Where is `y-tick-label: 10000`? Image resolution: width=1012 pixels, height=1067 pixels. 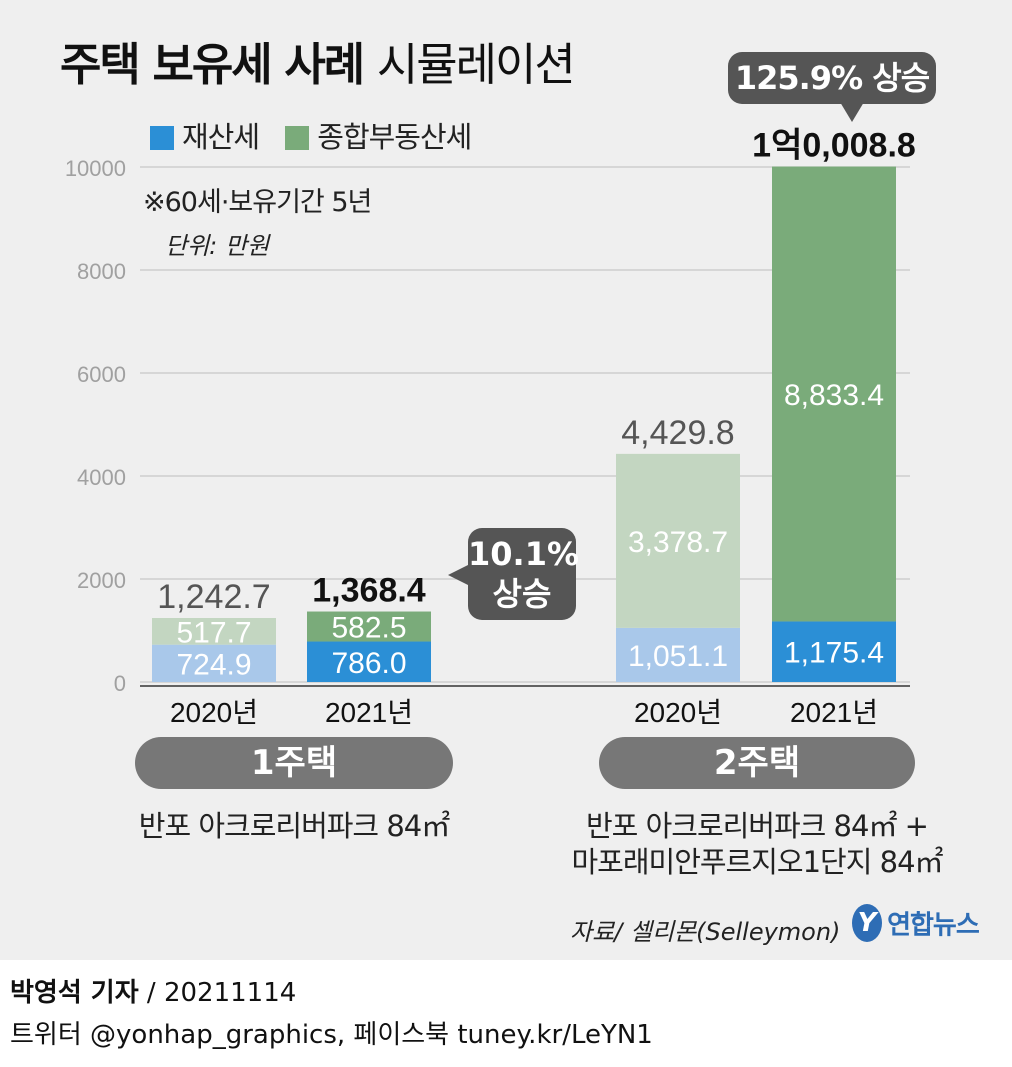 y-tick-label: 10000 is located at coordinates (95, 168).